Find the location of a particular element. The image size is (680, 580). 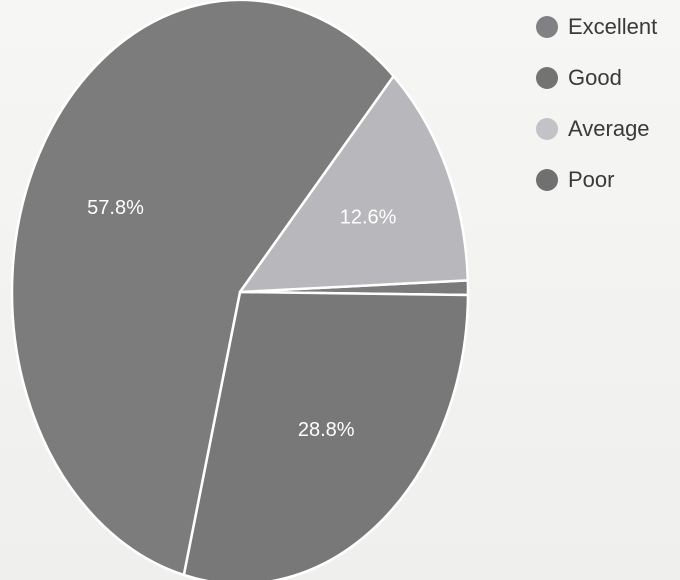

slice-label-average: 12.6% is located at coordinates (368, 217).